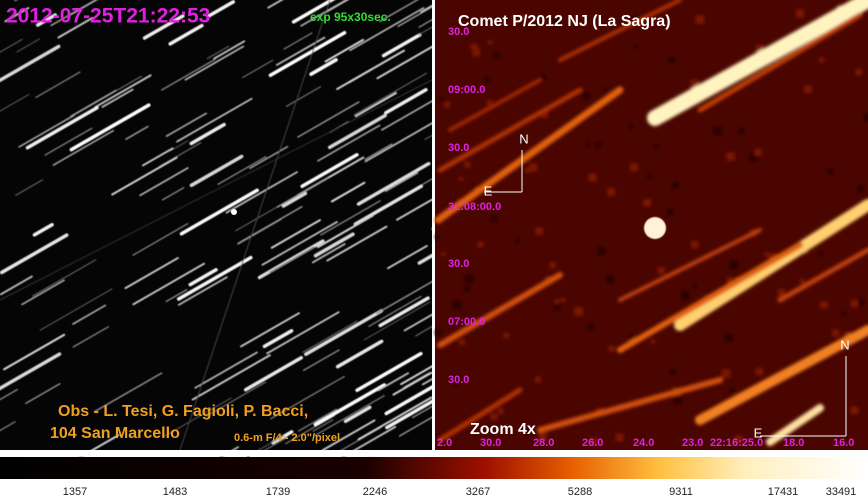 The image size is (868, 504). What do you see at coordinates (478, 492) in the screenshot?
I see `colorbar-label: 3267` at bounding box center [478, 492].